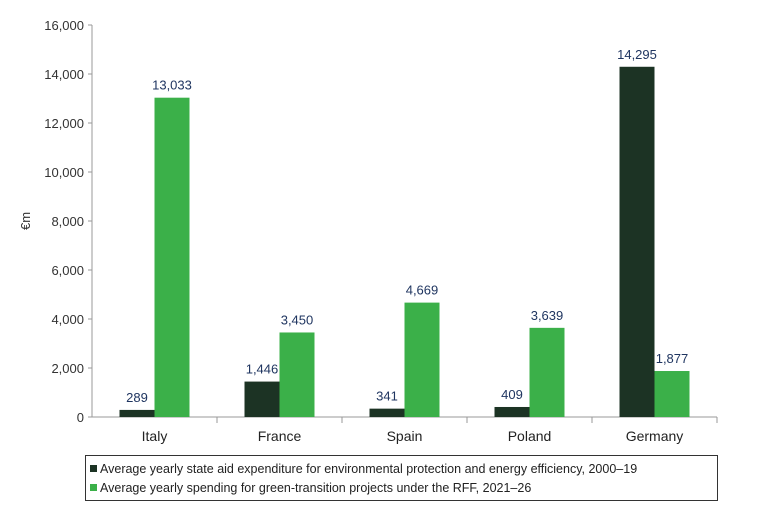  Describe the element at coordinates (547, 315) in the screenshot. I see `data-label: 3,639` at that location.